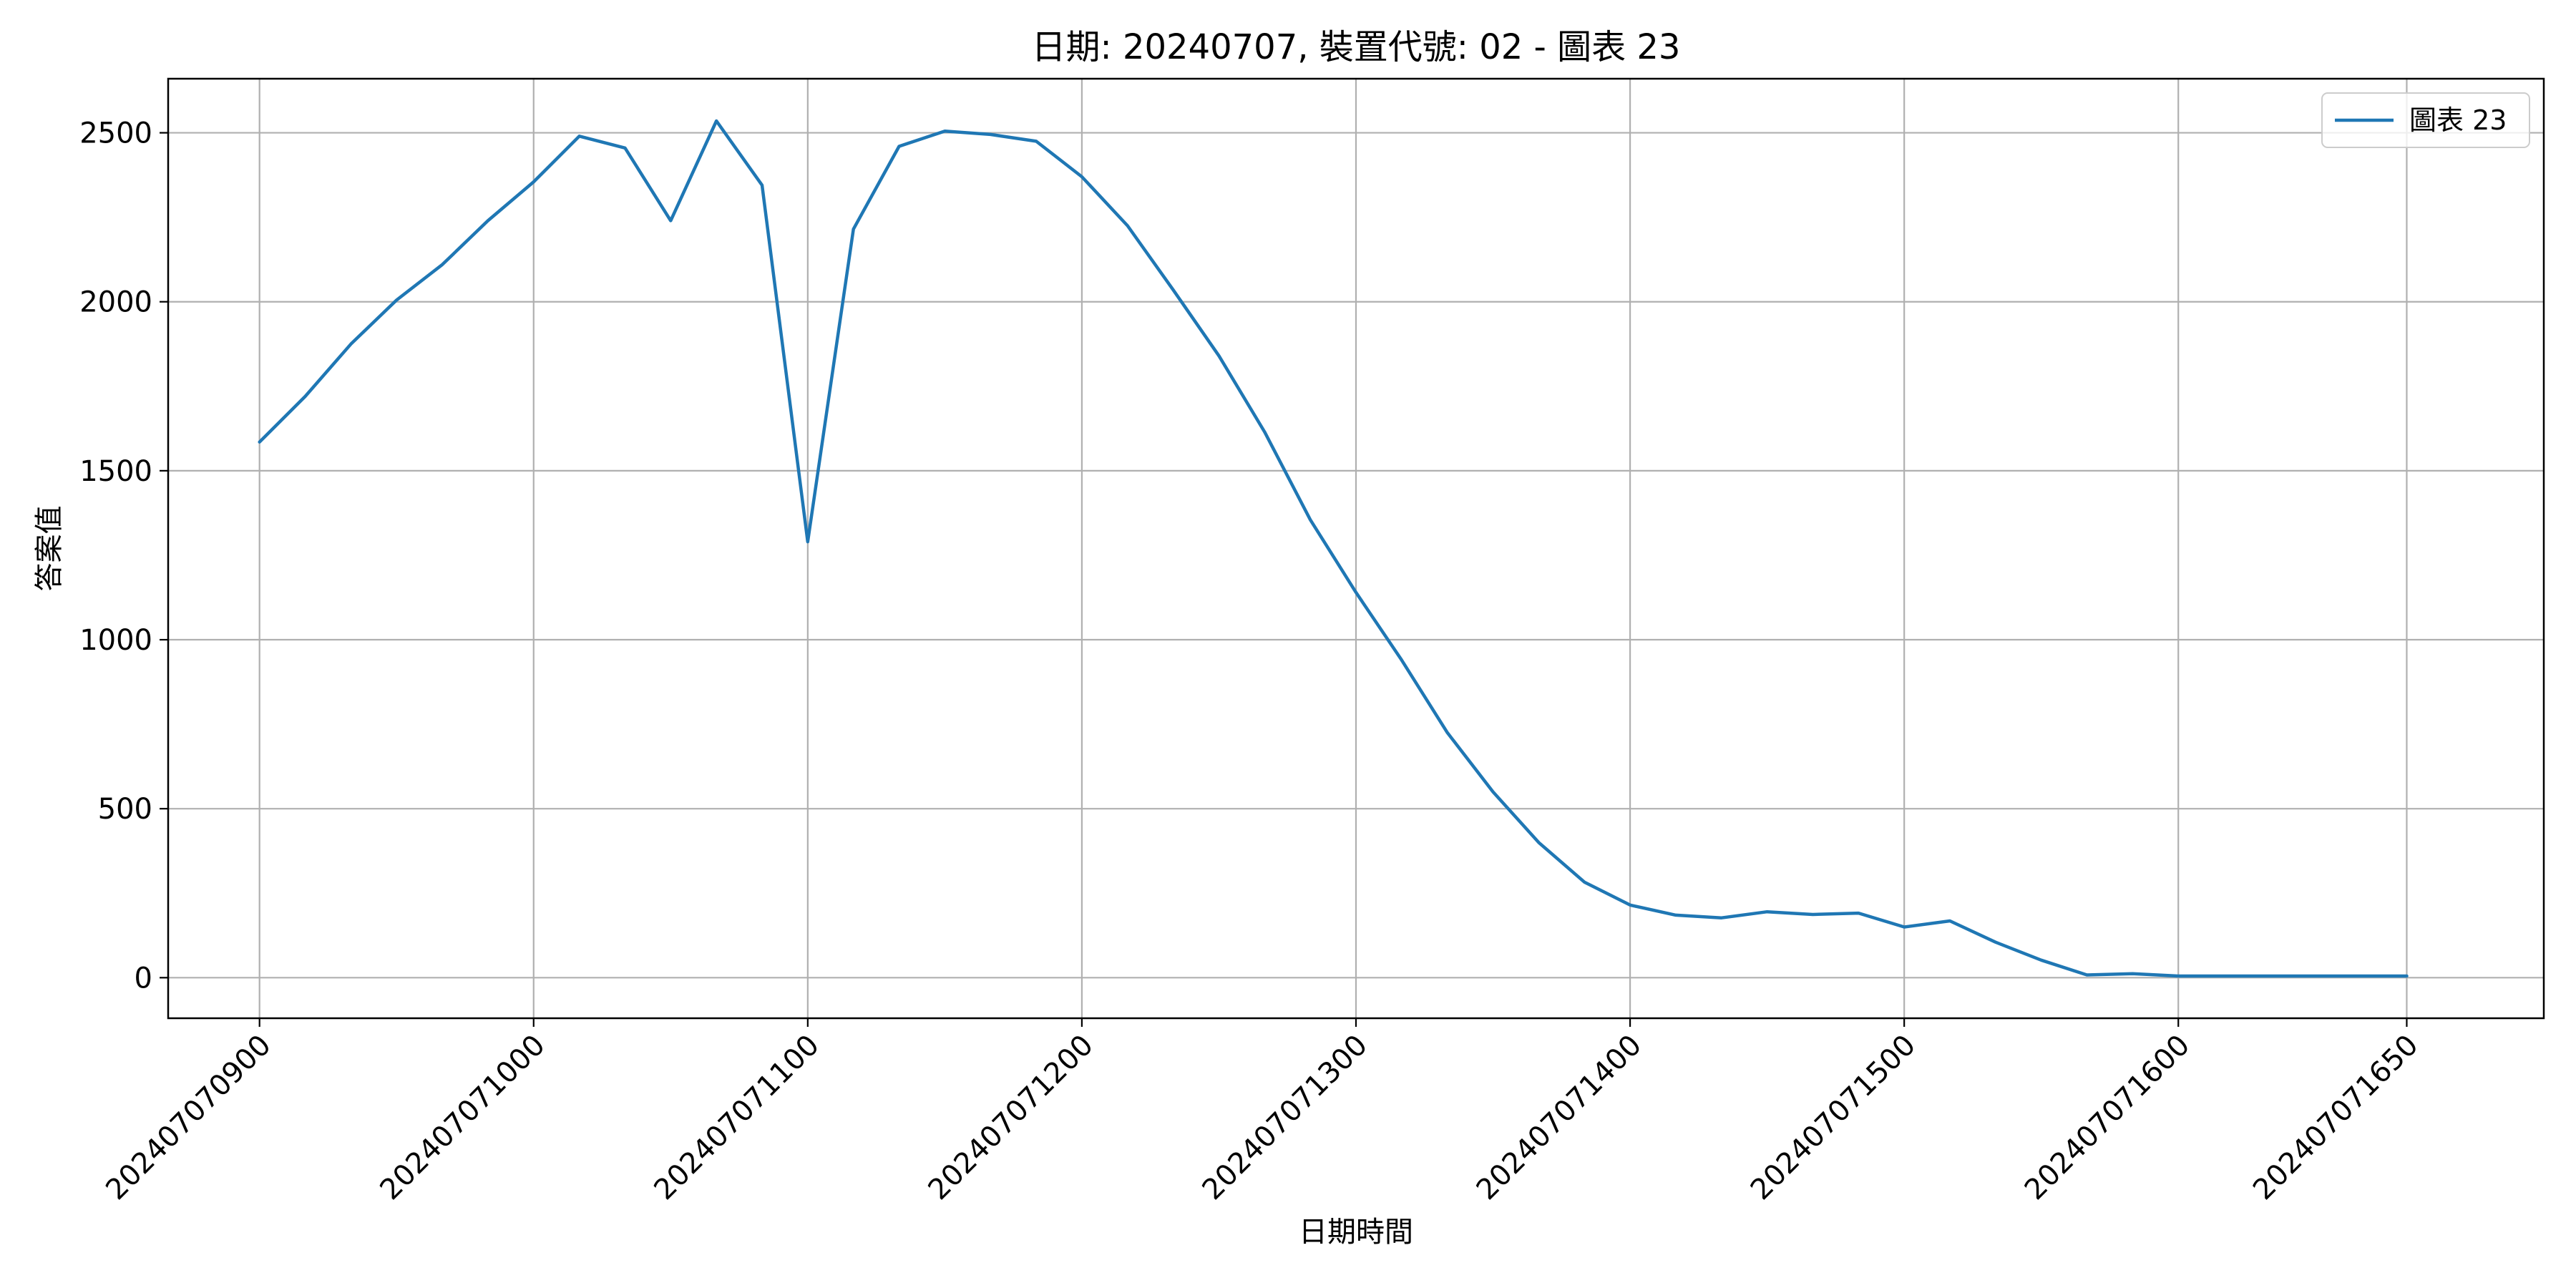 The image size is (2576, 1288). Describe the element at coordinates (2458, 120) in the screenshot. I see `legend-label: 圖表 23` at that location.